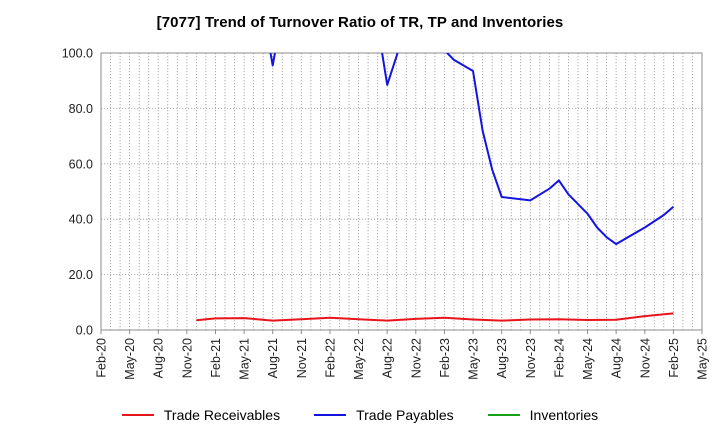 This screenshot has height=440, width=720. What do you see at coordinates (359, 359) in the screenshot?
I see `x-tick-label: May-22` at bounding box center [359, 359].